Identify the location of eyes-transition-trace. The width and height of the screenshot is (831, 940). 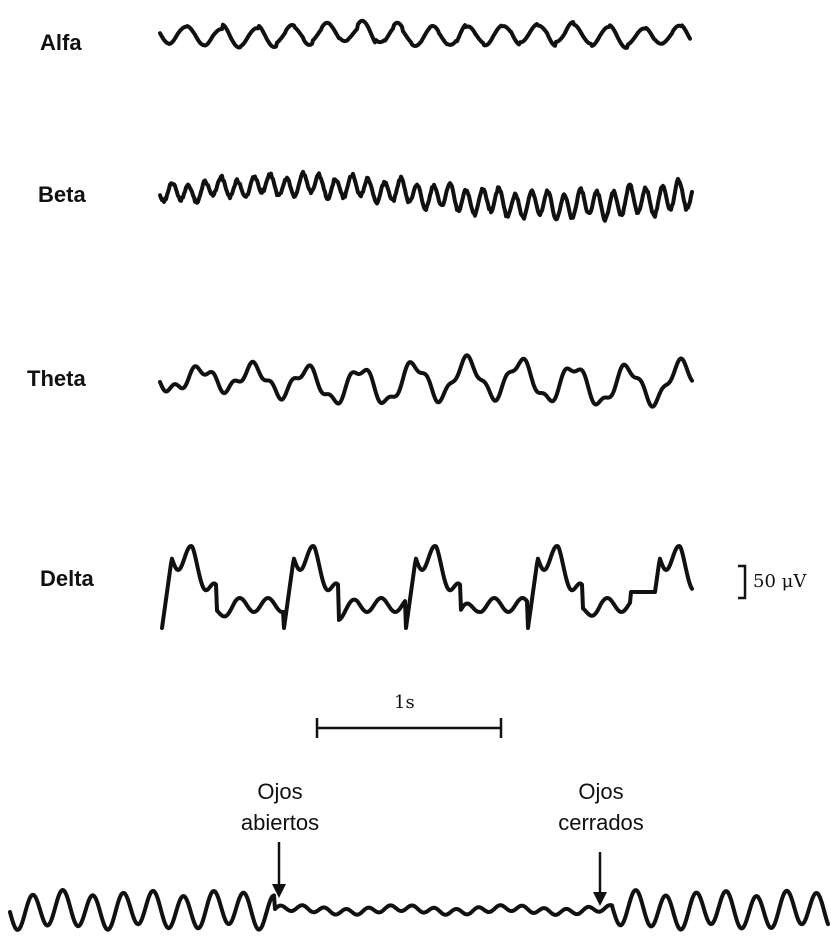
(419, 910).